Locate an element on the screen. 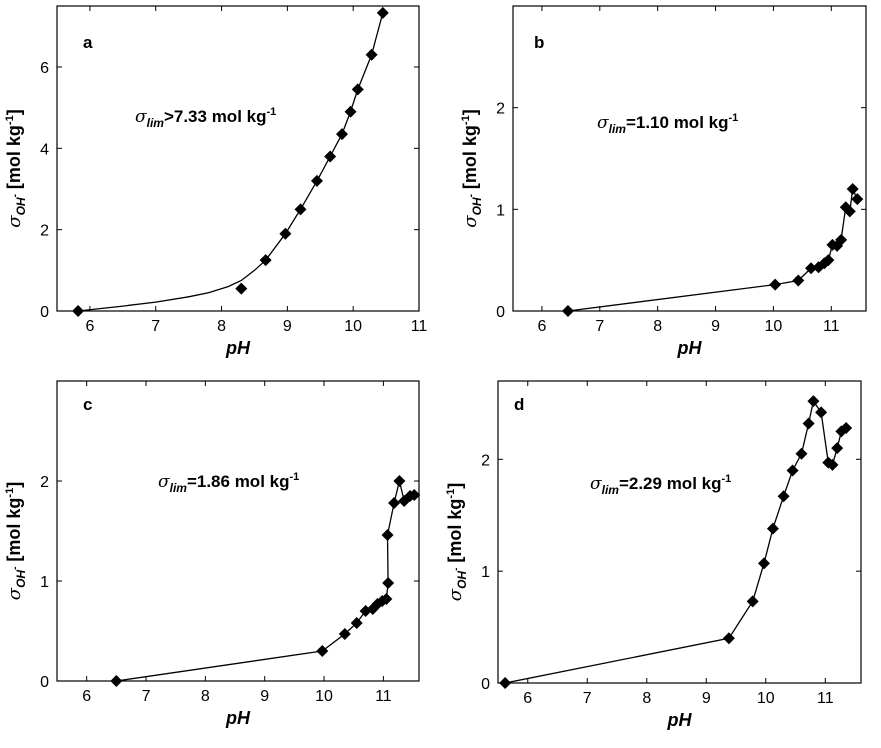 Image resolution: width=881 pixels, height=748 pixels. sigma-lim-annotation-mainAfterSub: =2.29 mol kg is located at coordinates (670, 483).